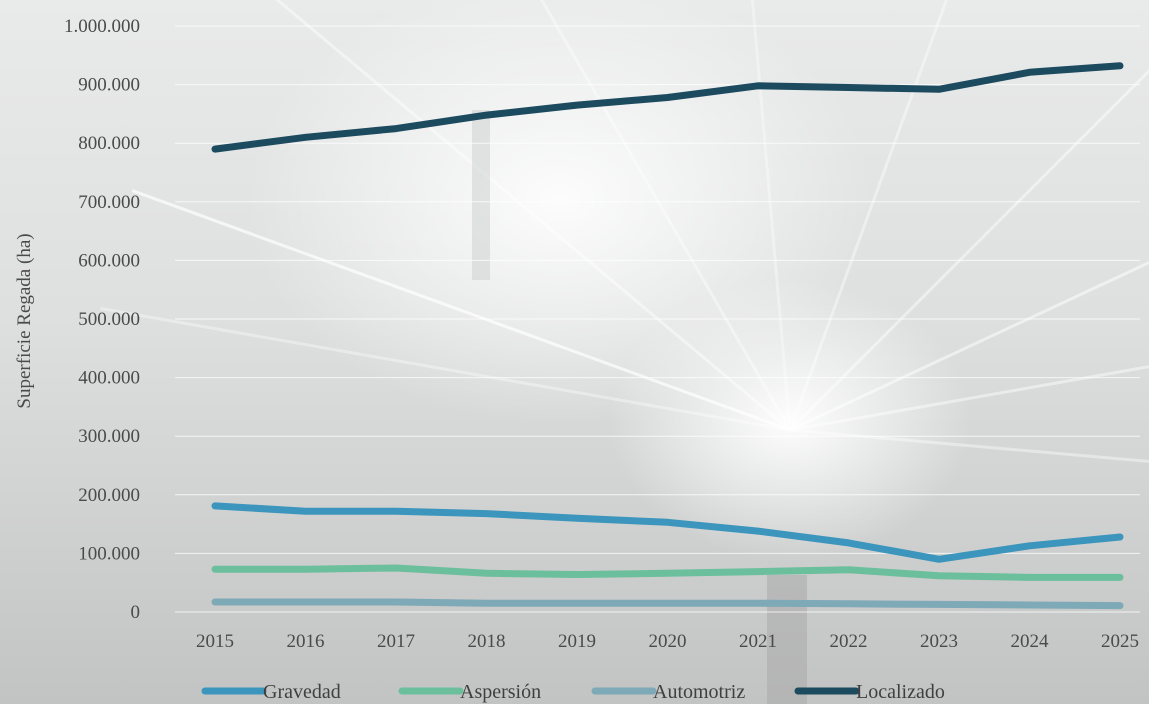 Image resolution: width=1149 pixels, height=704 pixels. Describe the element at coordinates (939, 641) in the screenshot. I see `x-tick-label: 2023` at that location.